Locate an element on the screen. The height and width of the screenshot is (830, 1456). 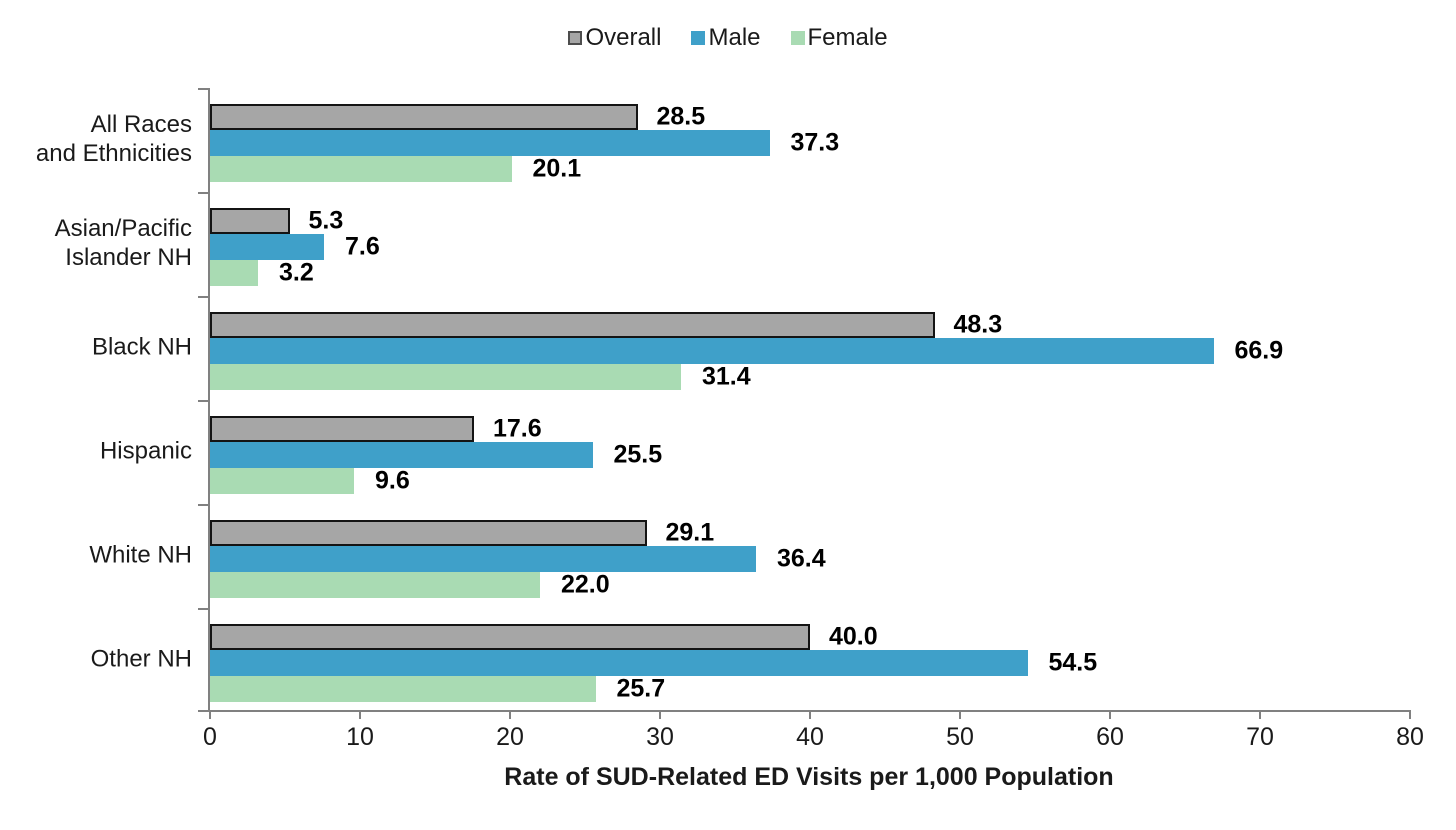
category-row-hispanic: Hispanic 17.6 25.5 9.6 is located at coordinates (755, 452).